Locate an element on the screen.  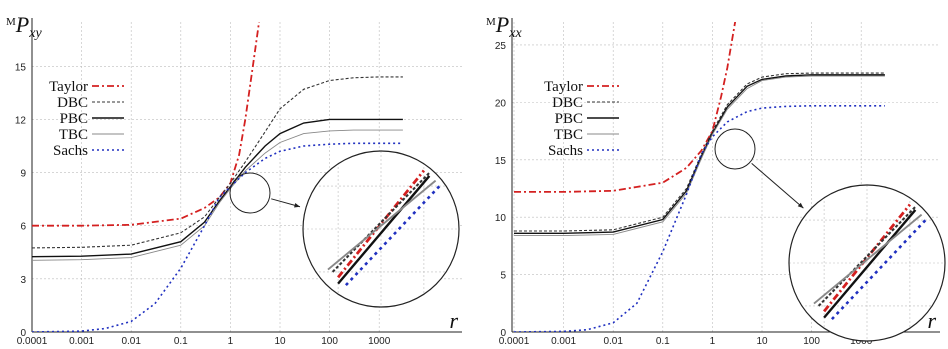
series-line-tbc is located at coordinates (217, 195).